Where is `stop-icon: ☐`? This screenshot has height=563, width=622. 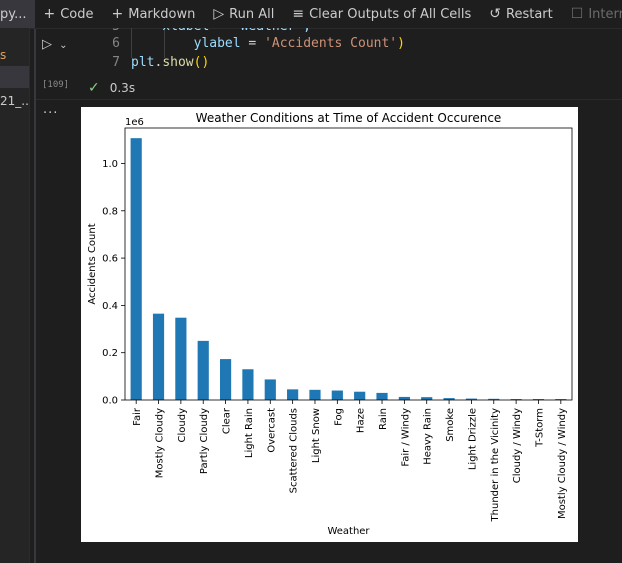 stop-icon: ☐ is located at coordinates (577, 14).